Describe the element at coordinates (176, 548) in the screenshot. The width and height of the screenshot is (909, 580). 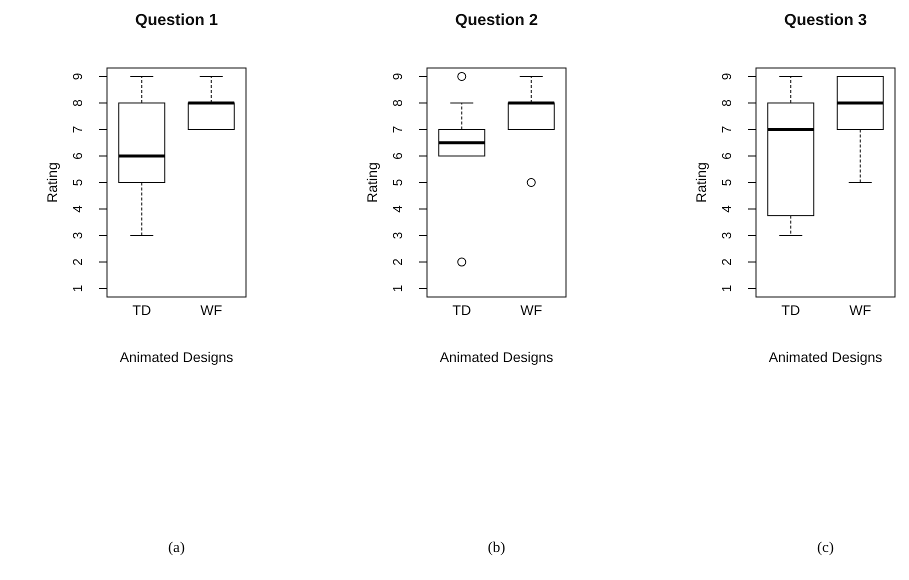
I see `text: (a)` at that location.